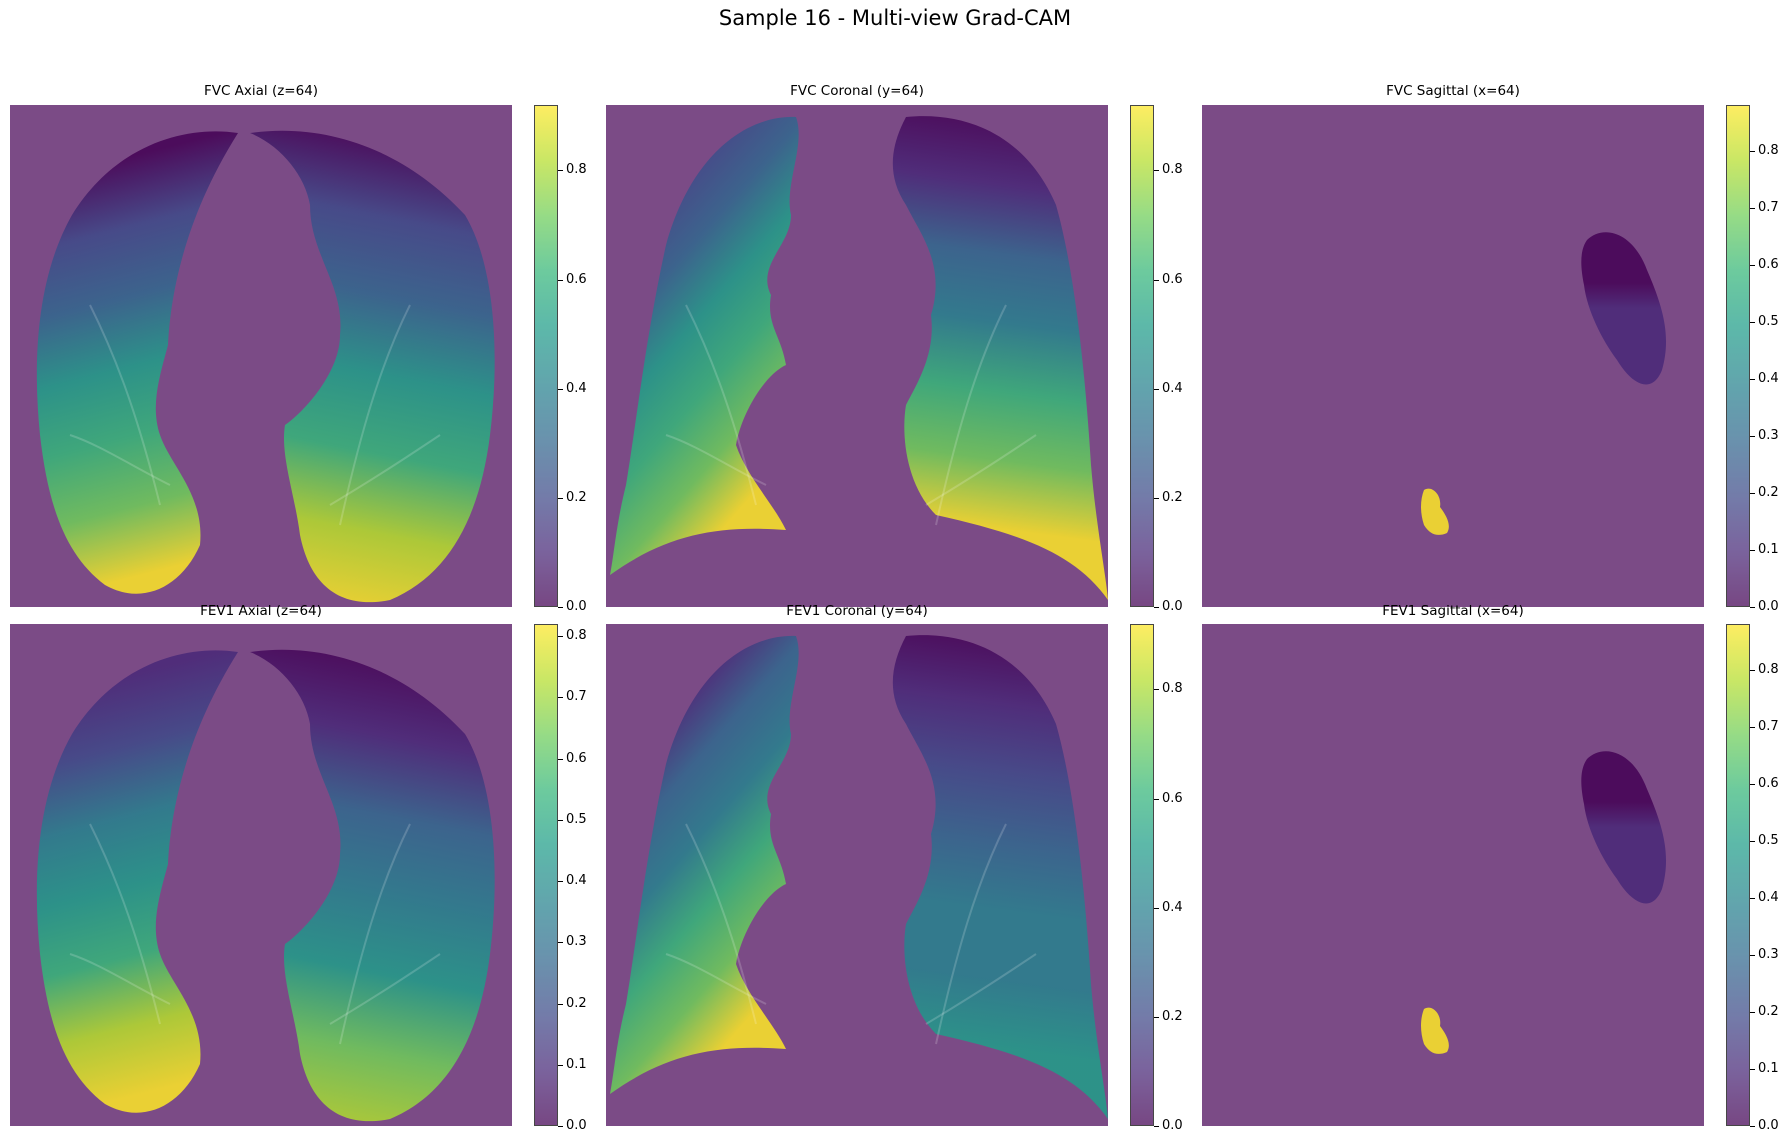 The width and height of the screenshot is (1790, 1145). I want to click on heatmap-fvc-axial, so click(261, 356).